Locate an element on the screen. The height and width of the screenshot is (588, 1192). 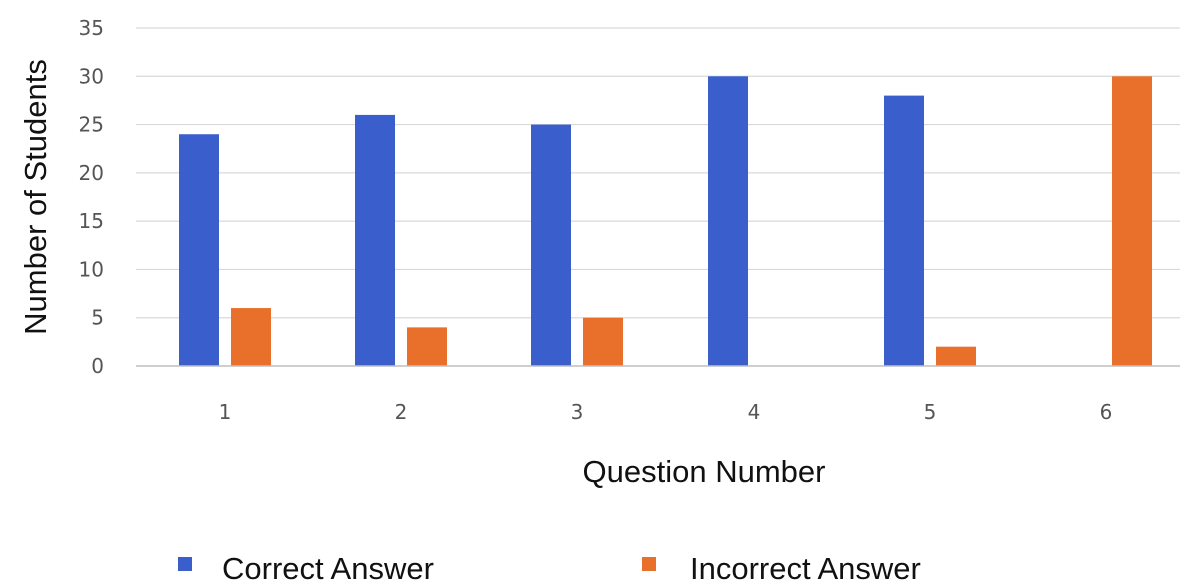
x-axis-ticks: 1 2 3 4 5 6 is located at coordinates (666, 412).